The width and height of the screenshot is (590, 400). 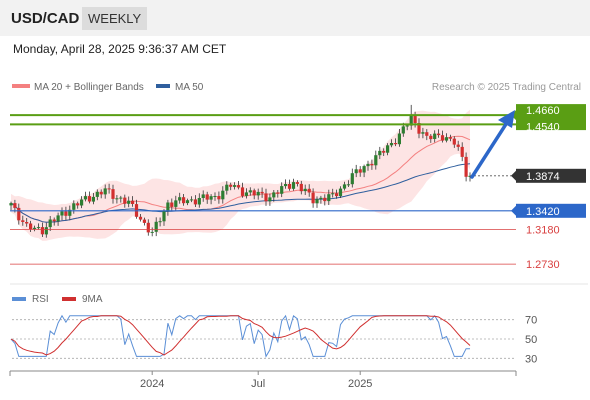 I want to click on rsi-ma-line, so click(x=240, y=335).